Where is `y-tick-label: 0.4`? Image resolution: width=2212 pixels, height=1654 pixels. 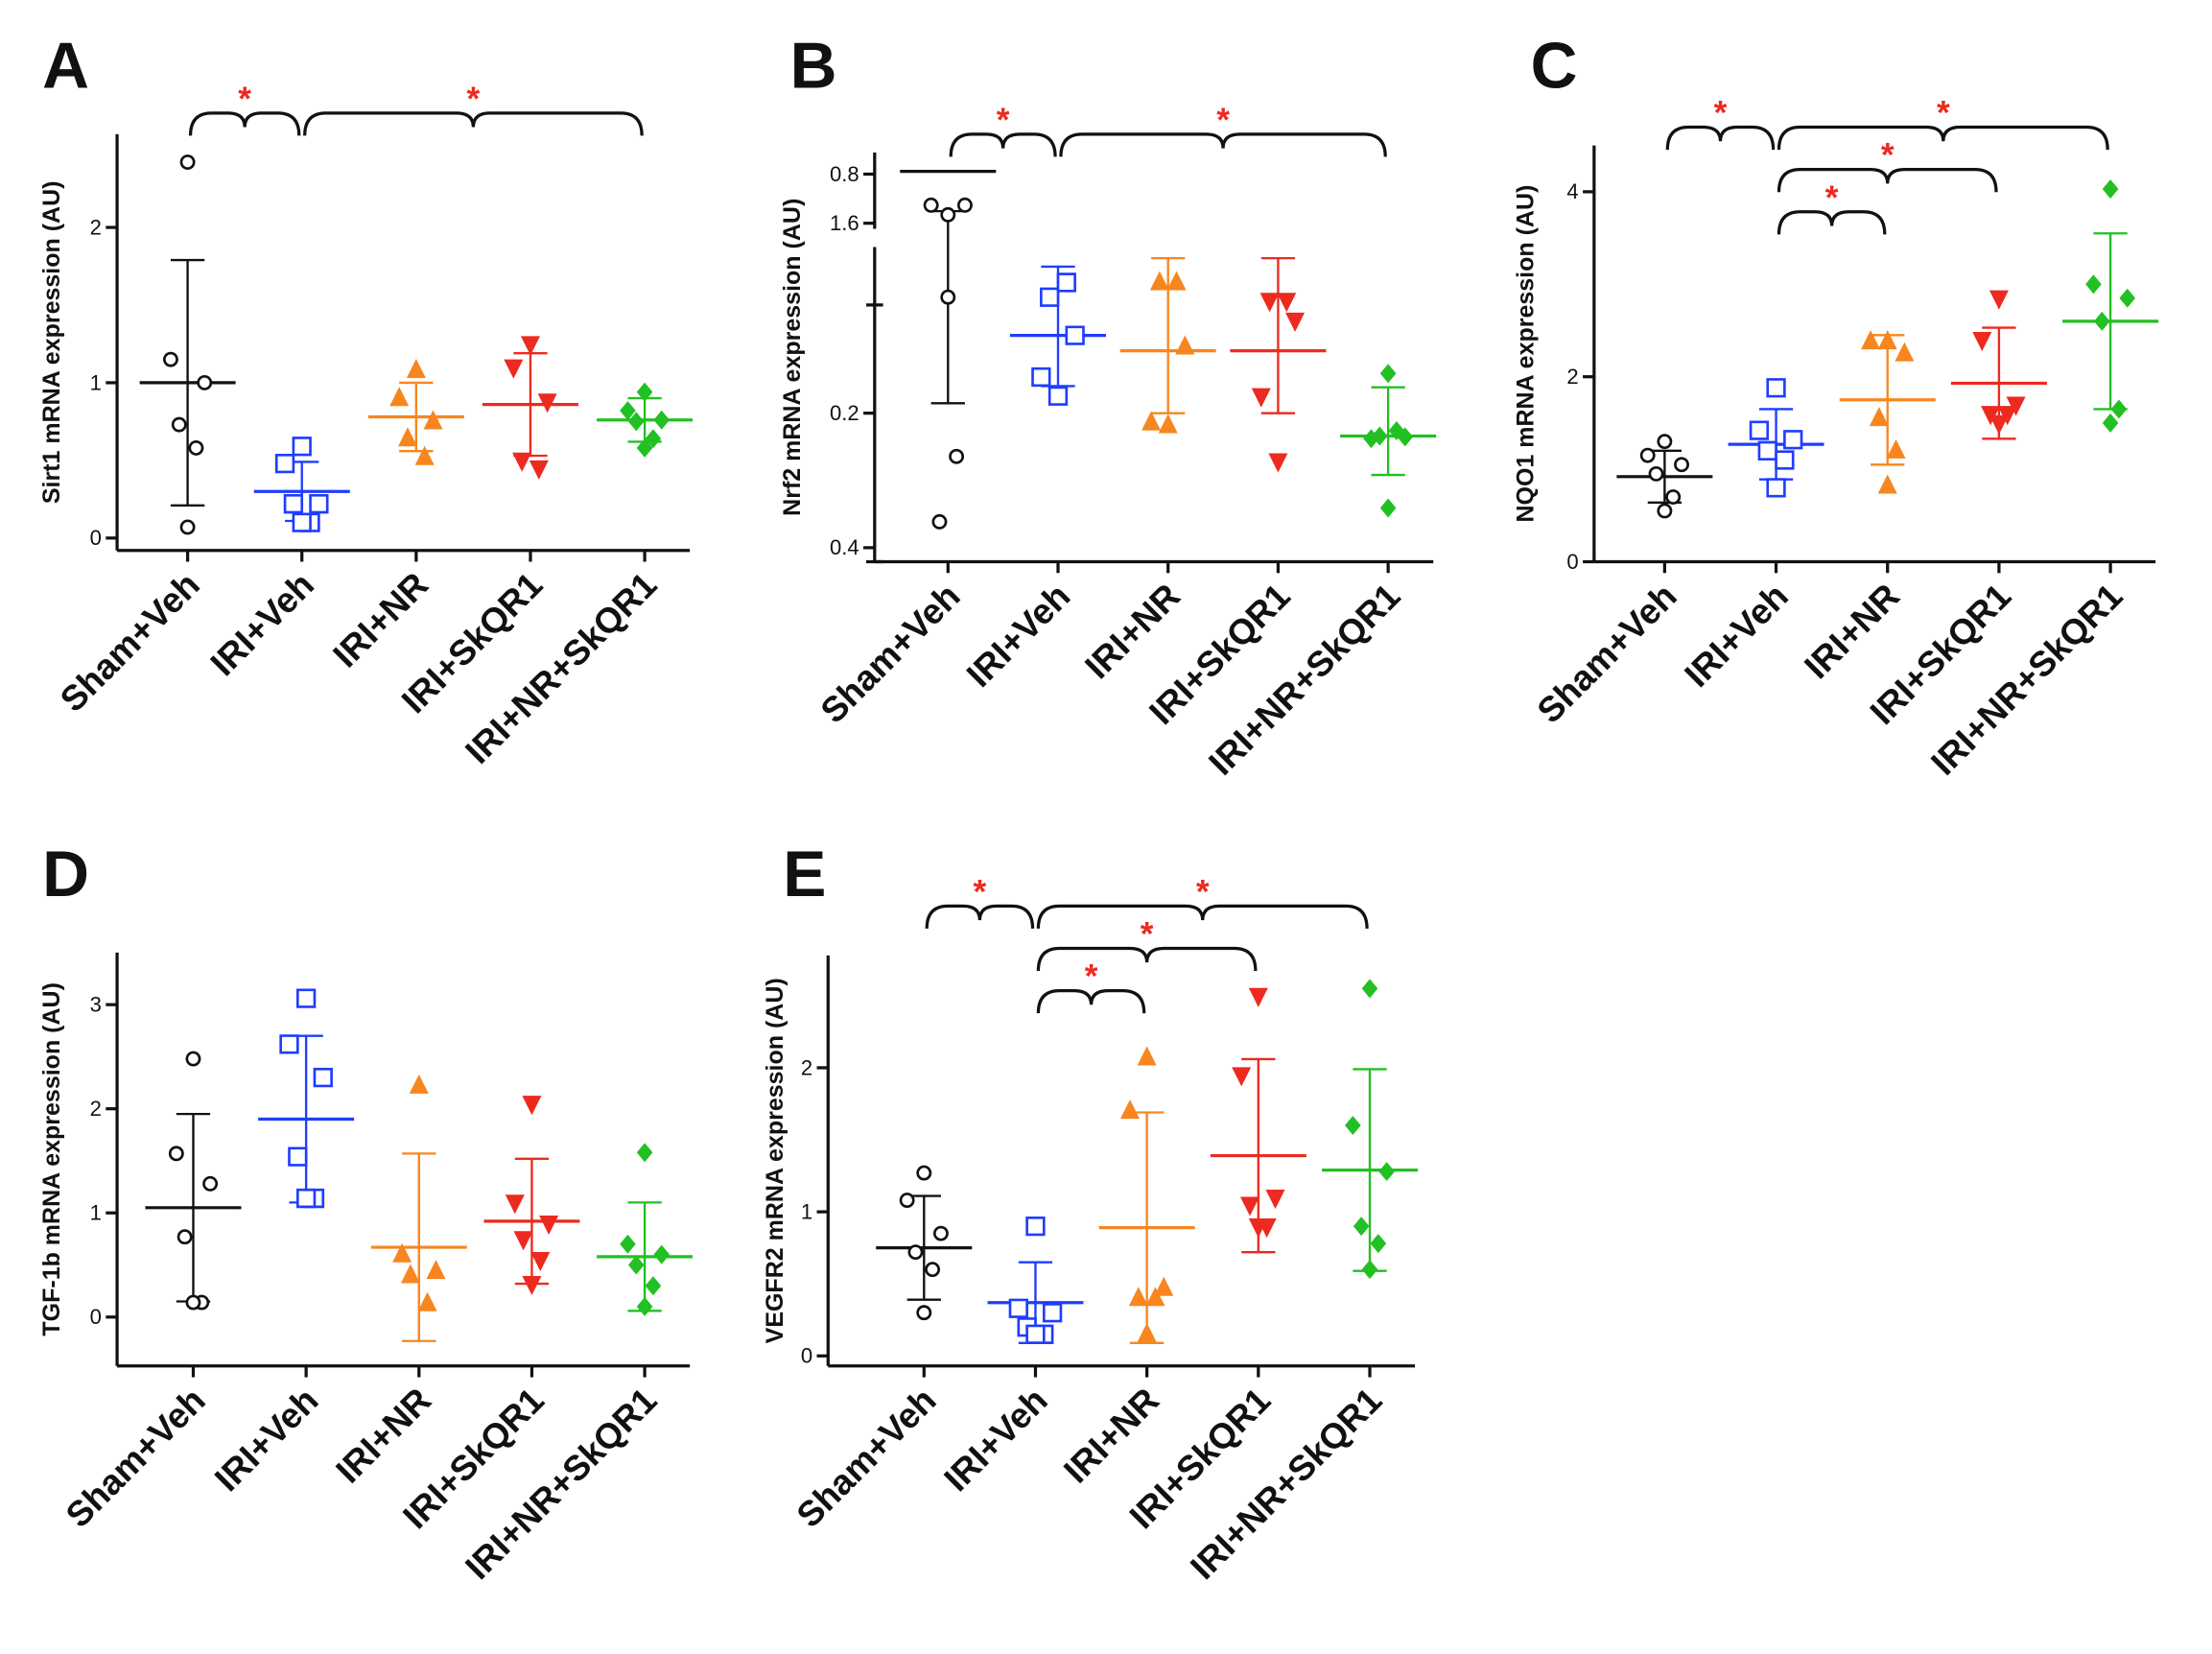
y-tick-label: 0.4 is located at coordinates (844, 547).